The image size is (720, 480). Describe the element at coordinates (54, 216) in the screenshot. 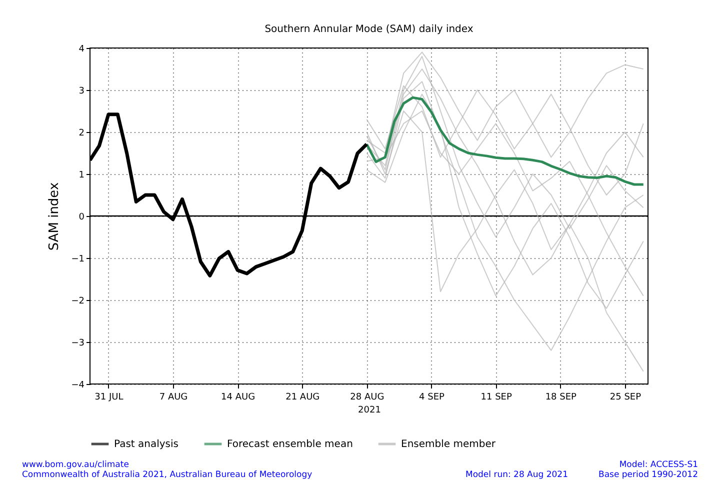

I see `y-axis-title: SAM index` at that location.